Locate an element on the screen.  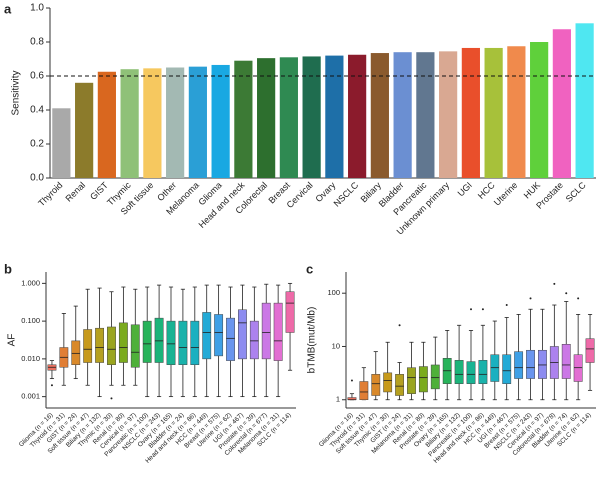
y-axis-title: Sensitivity is located at coordinates (16, 92).